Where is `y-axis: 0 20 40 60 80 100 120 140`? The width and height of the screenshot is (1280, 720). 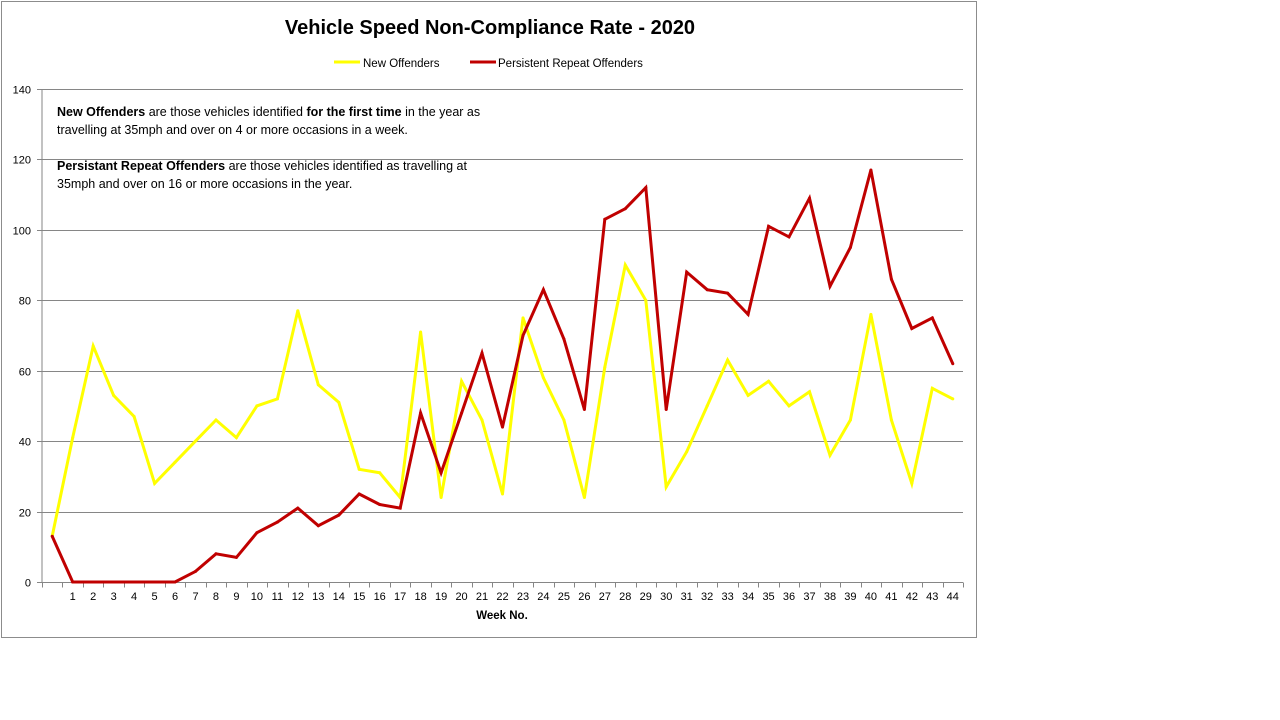
y-axis: 0 20 40 60 80 100 120 140 is located at coordinates (28, 337).